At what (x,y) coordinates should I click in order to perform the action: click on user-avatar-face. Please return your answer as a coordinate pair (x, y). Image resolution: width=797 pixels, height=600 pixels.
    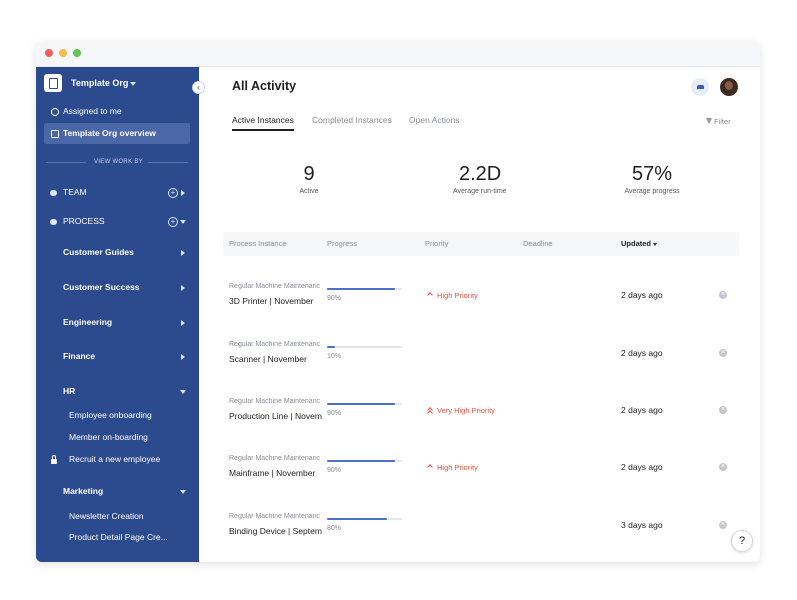
    Looking at the image, I should click on (729, 85).